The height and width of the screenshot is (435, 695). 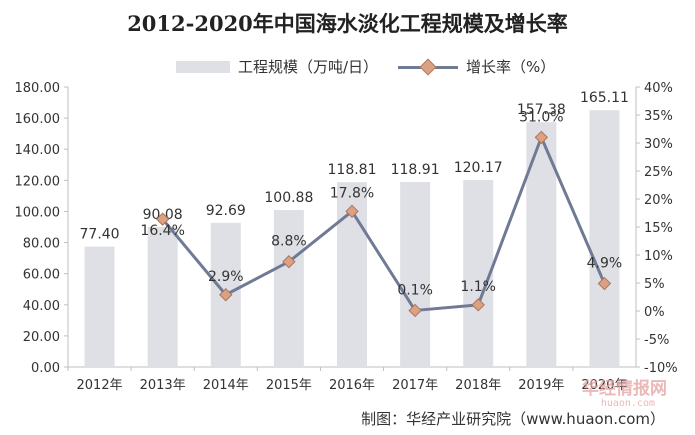 I want to click on y-right-tick-label: 0%, so click(x=654, y=312).